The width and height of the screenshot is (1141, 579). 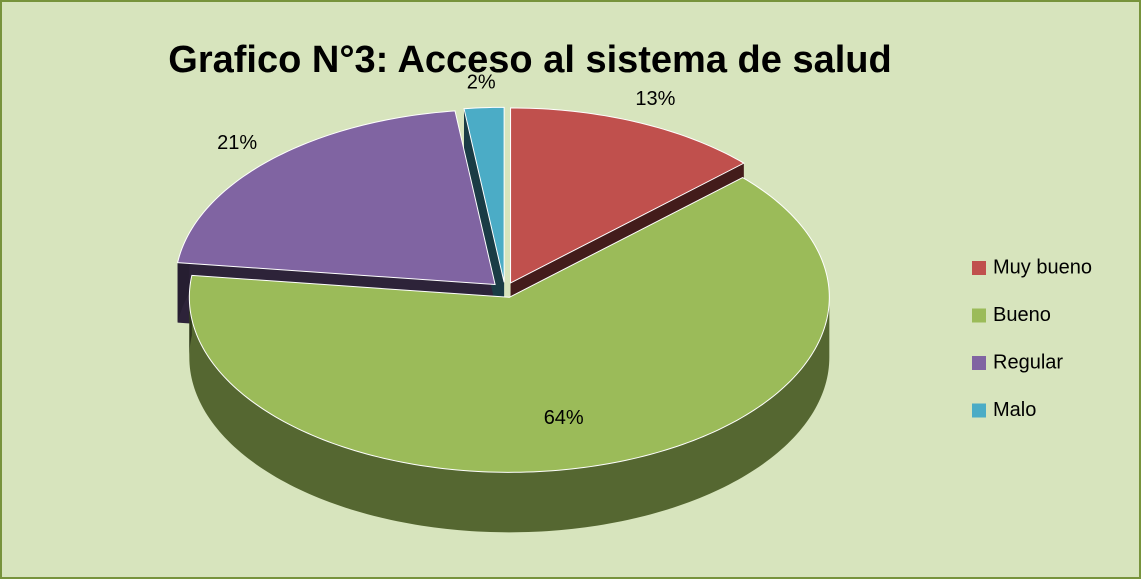 What do you see at coordinates (1042, 267) in the screenshot?
I see `legend-label: Muy bueno` at bounding box center [1042, 267].